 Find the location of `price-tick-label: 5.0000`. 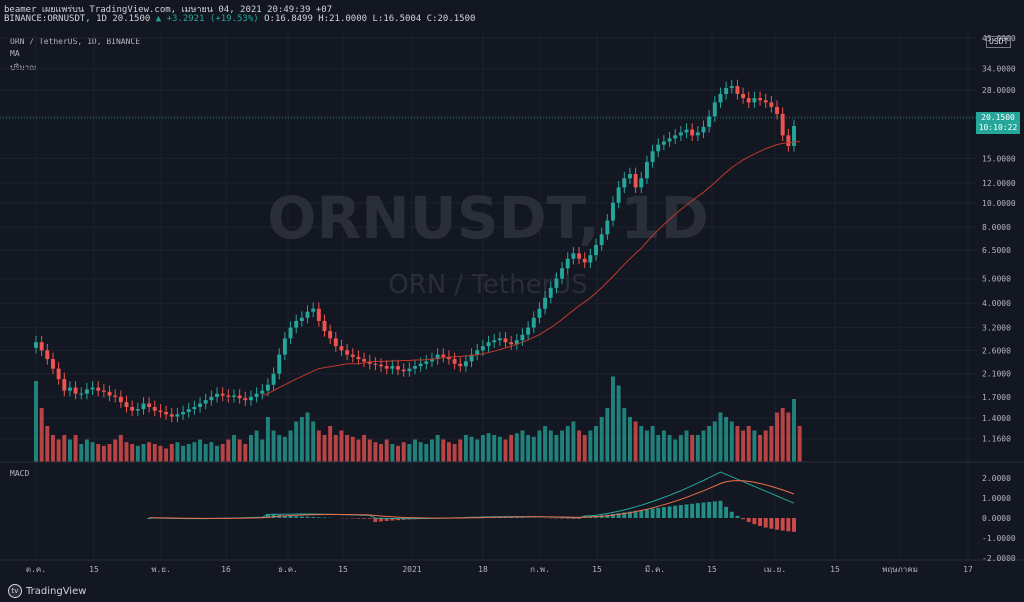

price-tick-label: 5.0000 is located at coordinates (996, 279).